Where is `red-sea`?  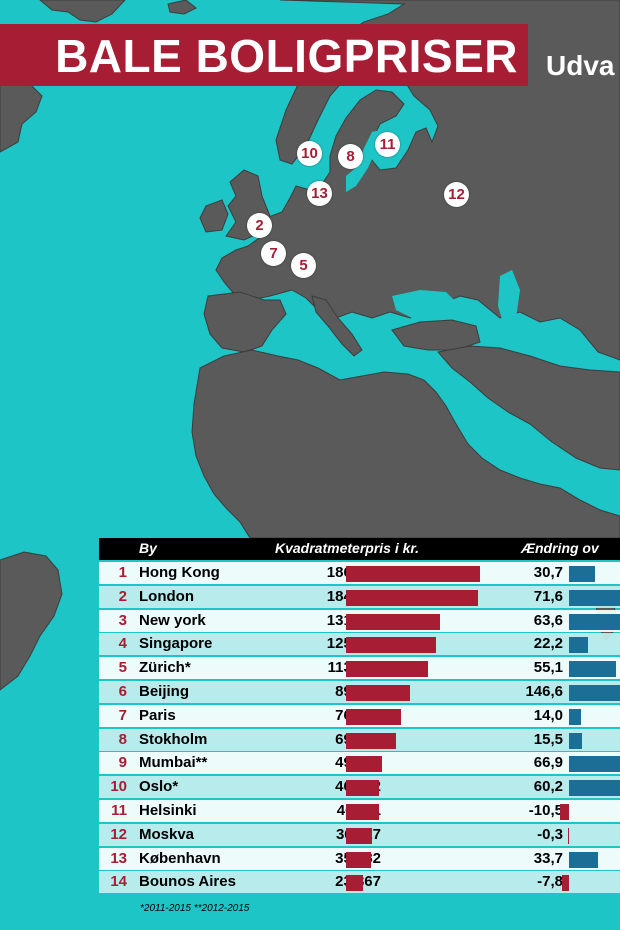
red-sea is located at coordinates (467, 424).